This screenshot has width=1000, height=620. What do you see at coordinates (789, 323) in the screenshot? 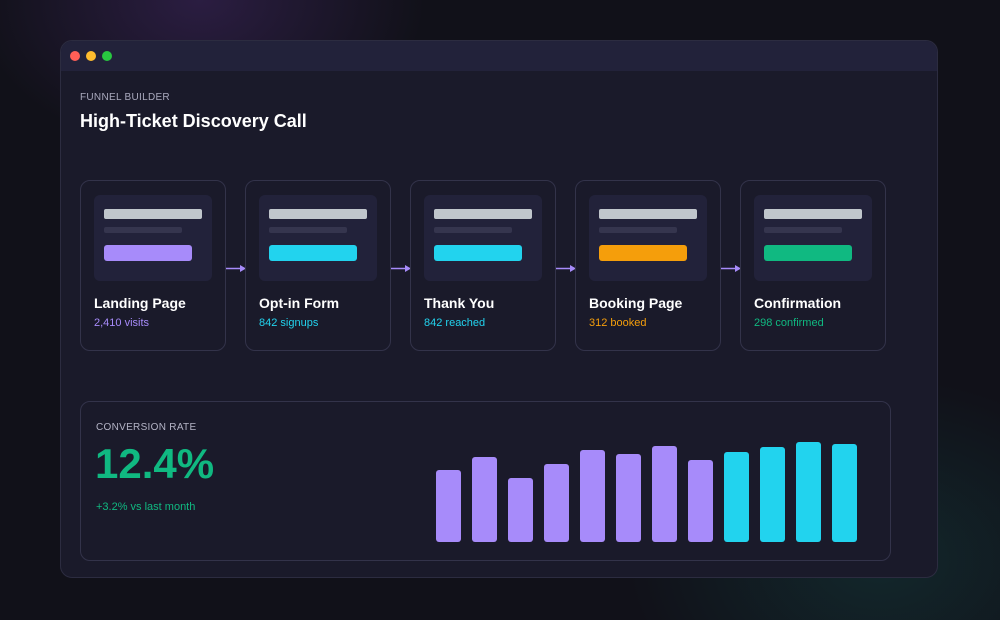
I see `step-stat: 298 confirmed` at bounding box center [789, 323].